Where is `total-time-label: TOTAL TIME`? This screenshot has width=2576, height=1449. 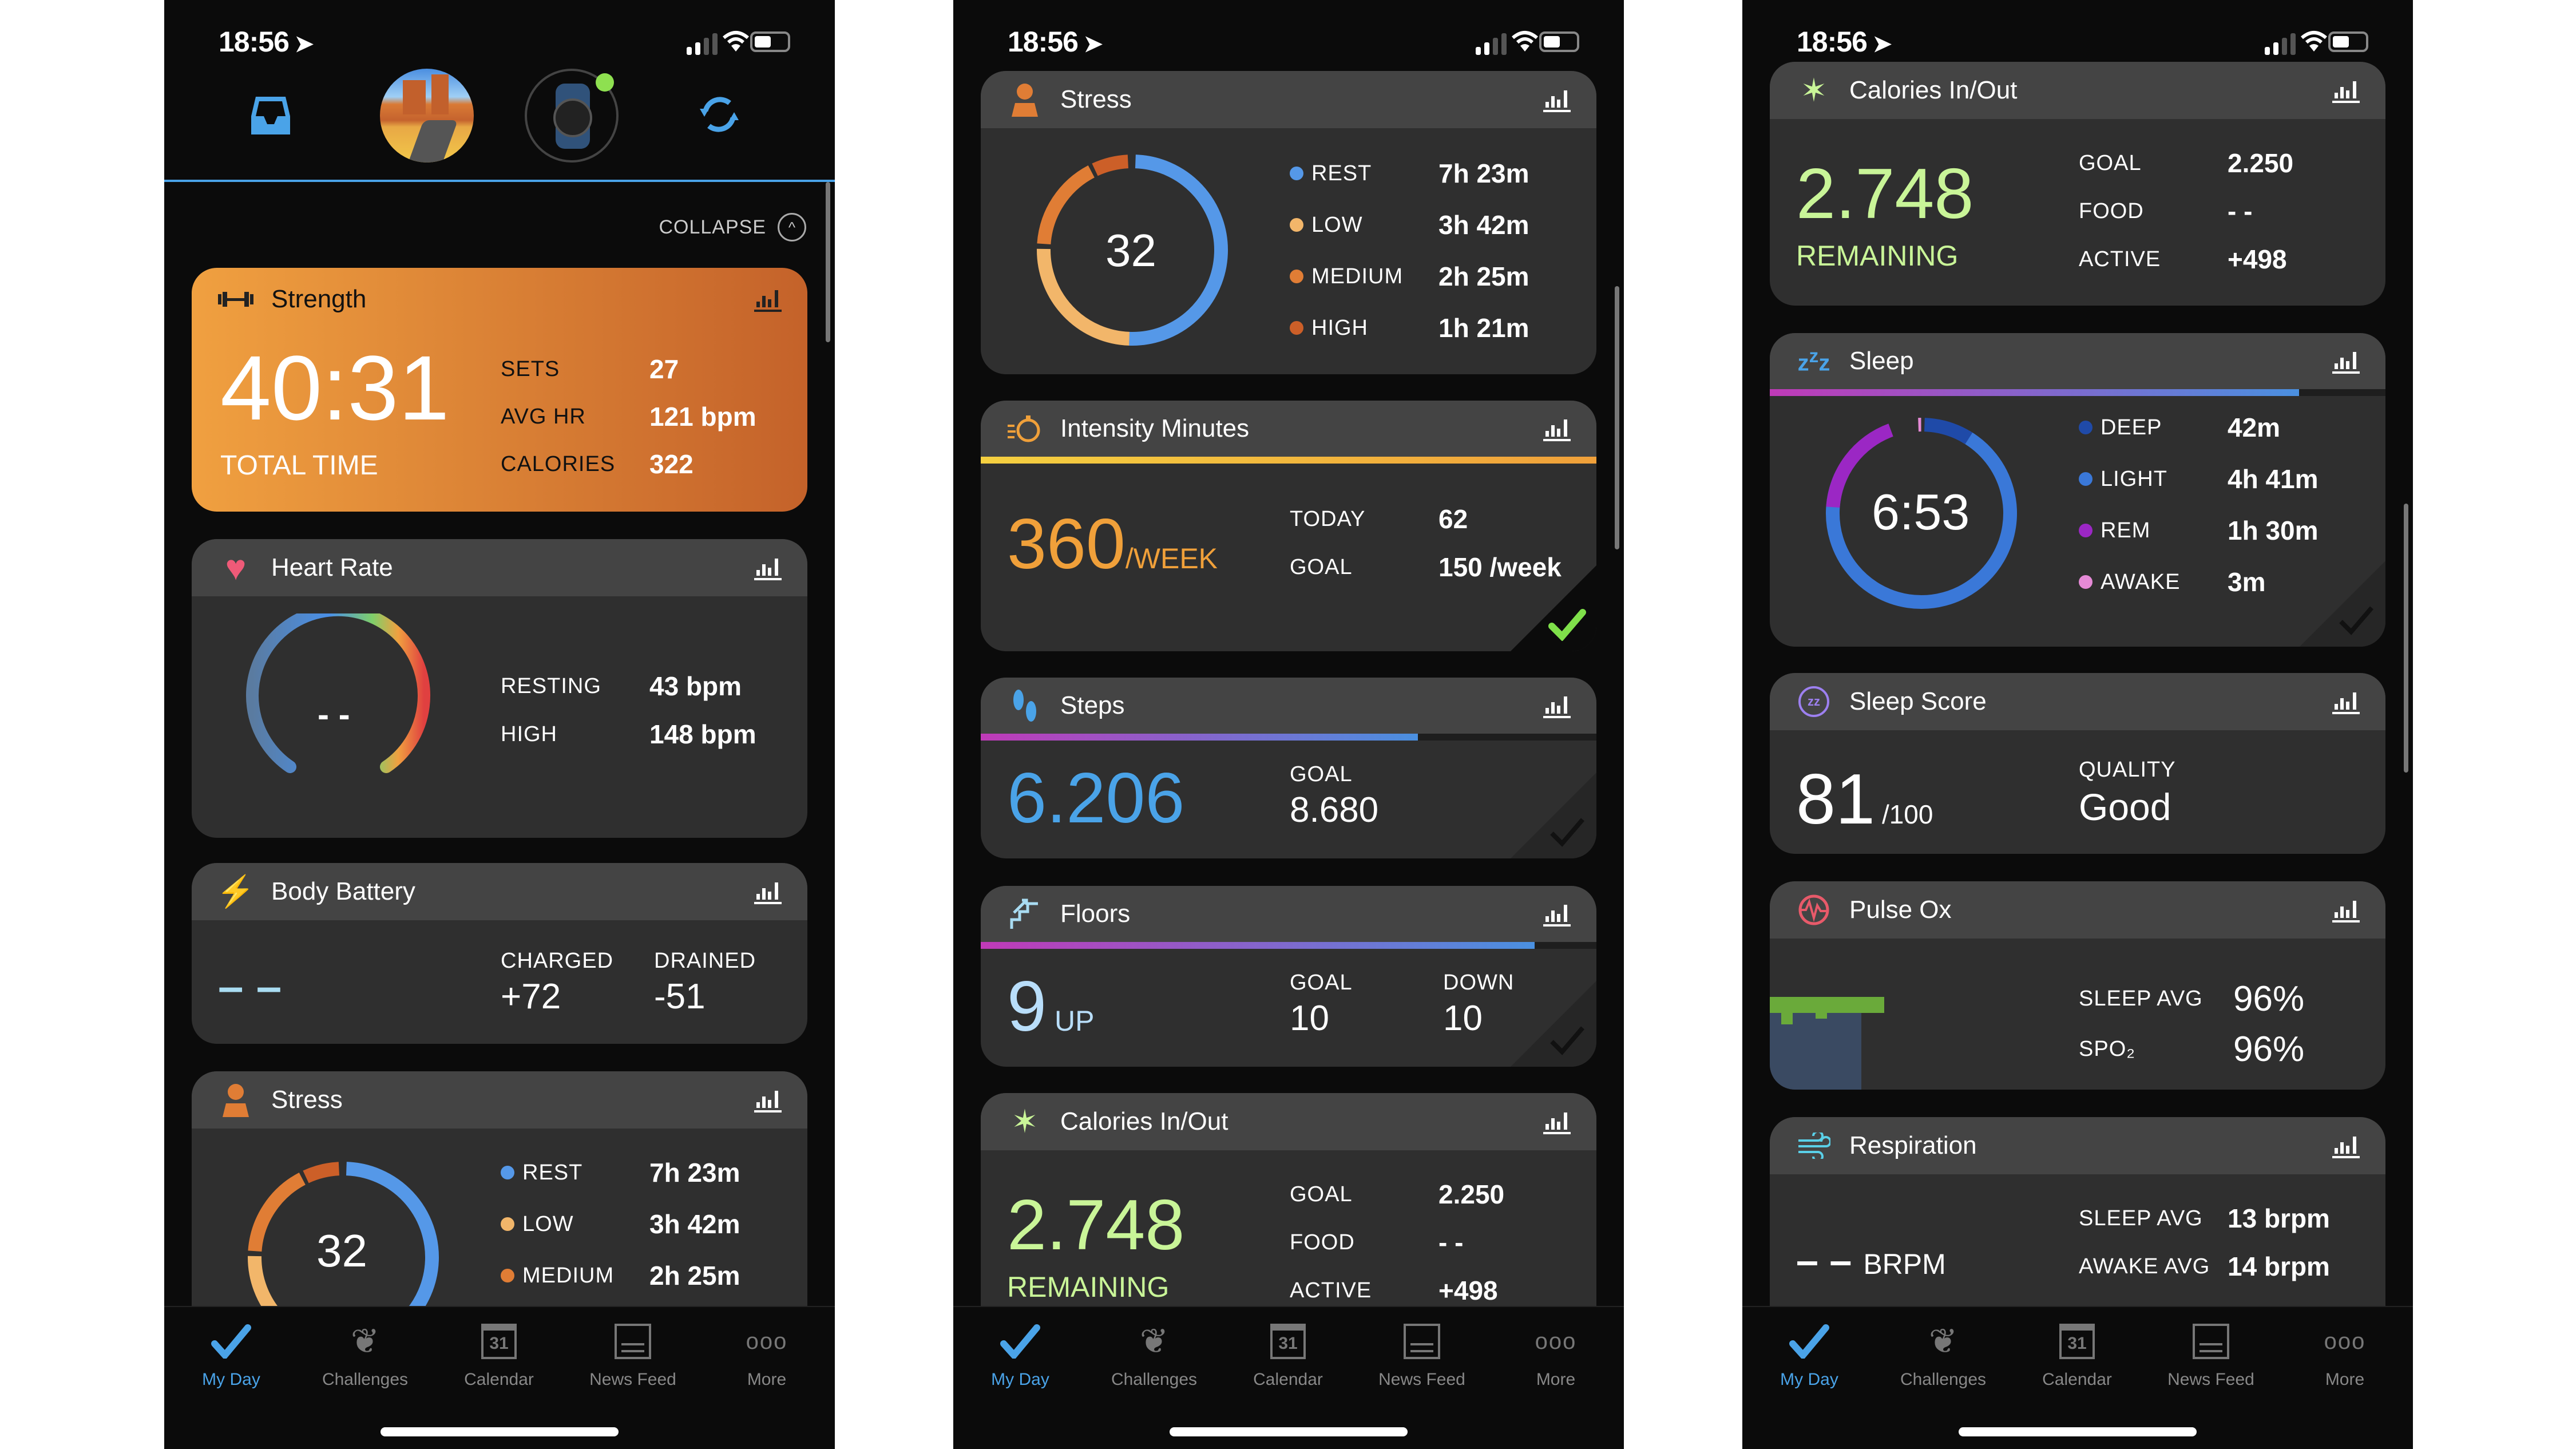
total-time-label: TOTAL TIME is located at coordinates (299, 465).